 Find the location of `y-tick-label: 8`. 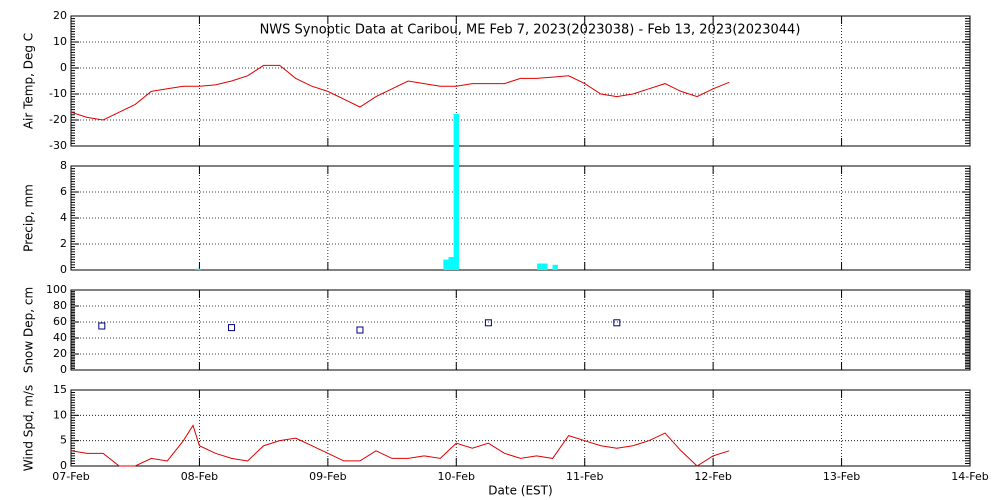

y-tick-label: 8 is located at coordinates (63, 165).